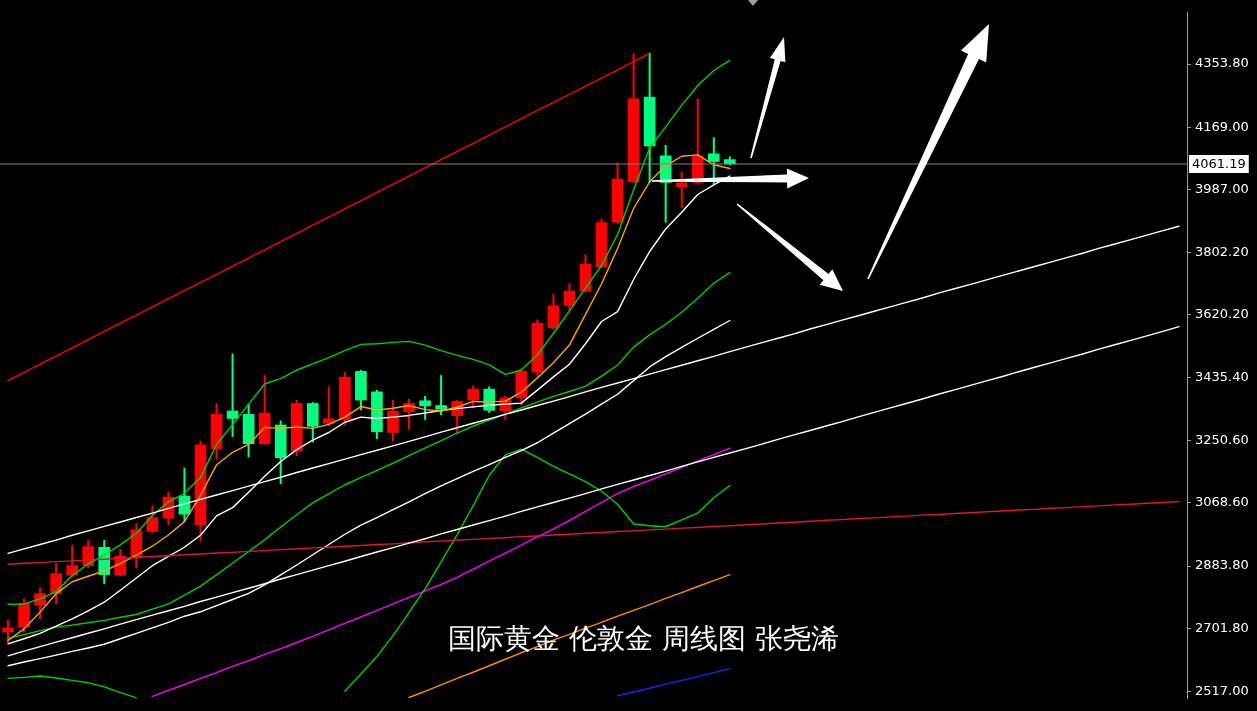  I want to click on y-tick-label: 3802.20, so click(1222, 251).